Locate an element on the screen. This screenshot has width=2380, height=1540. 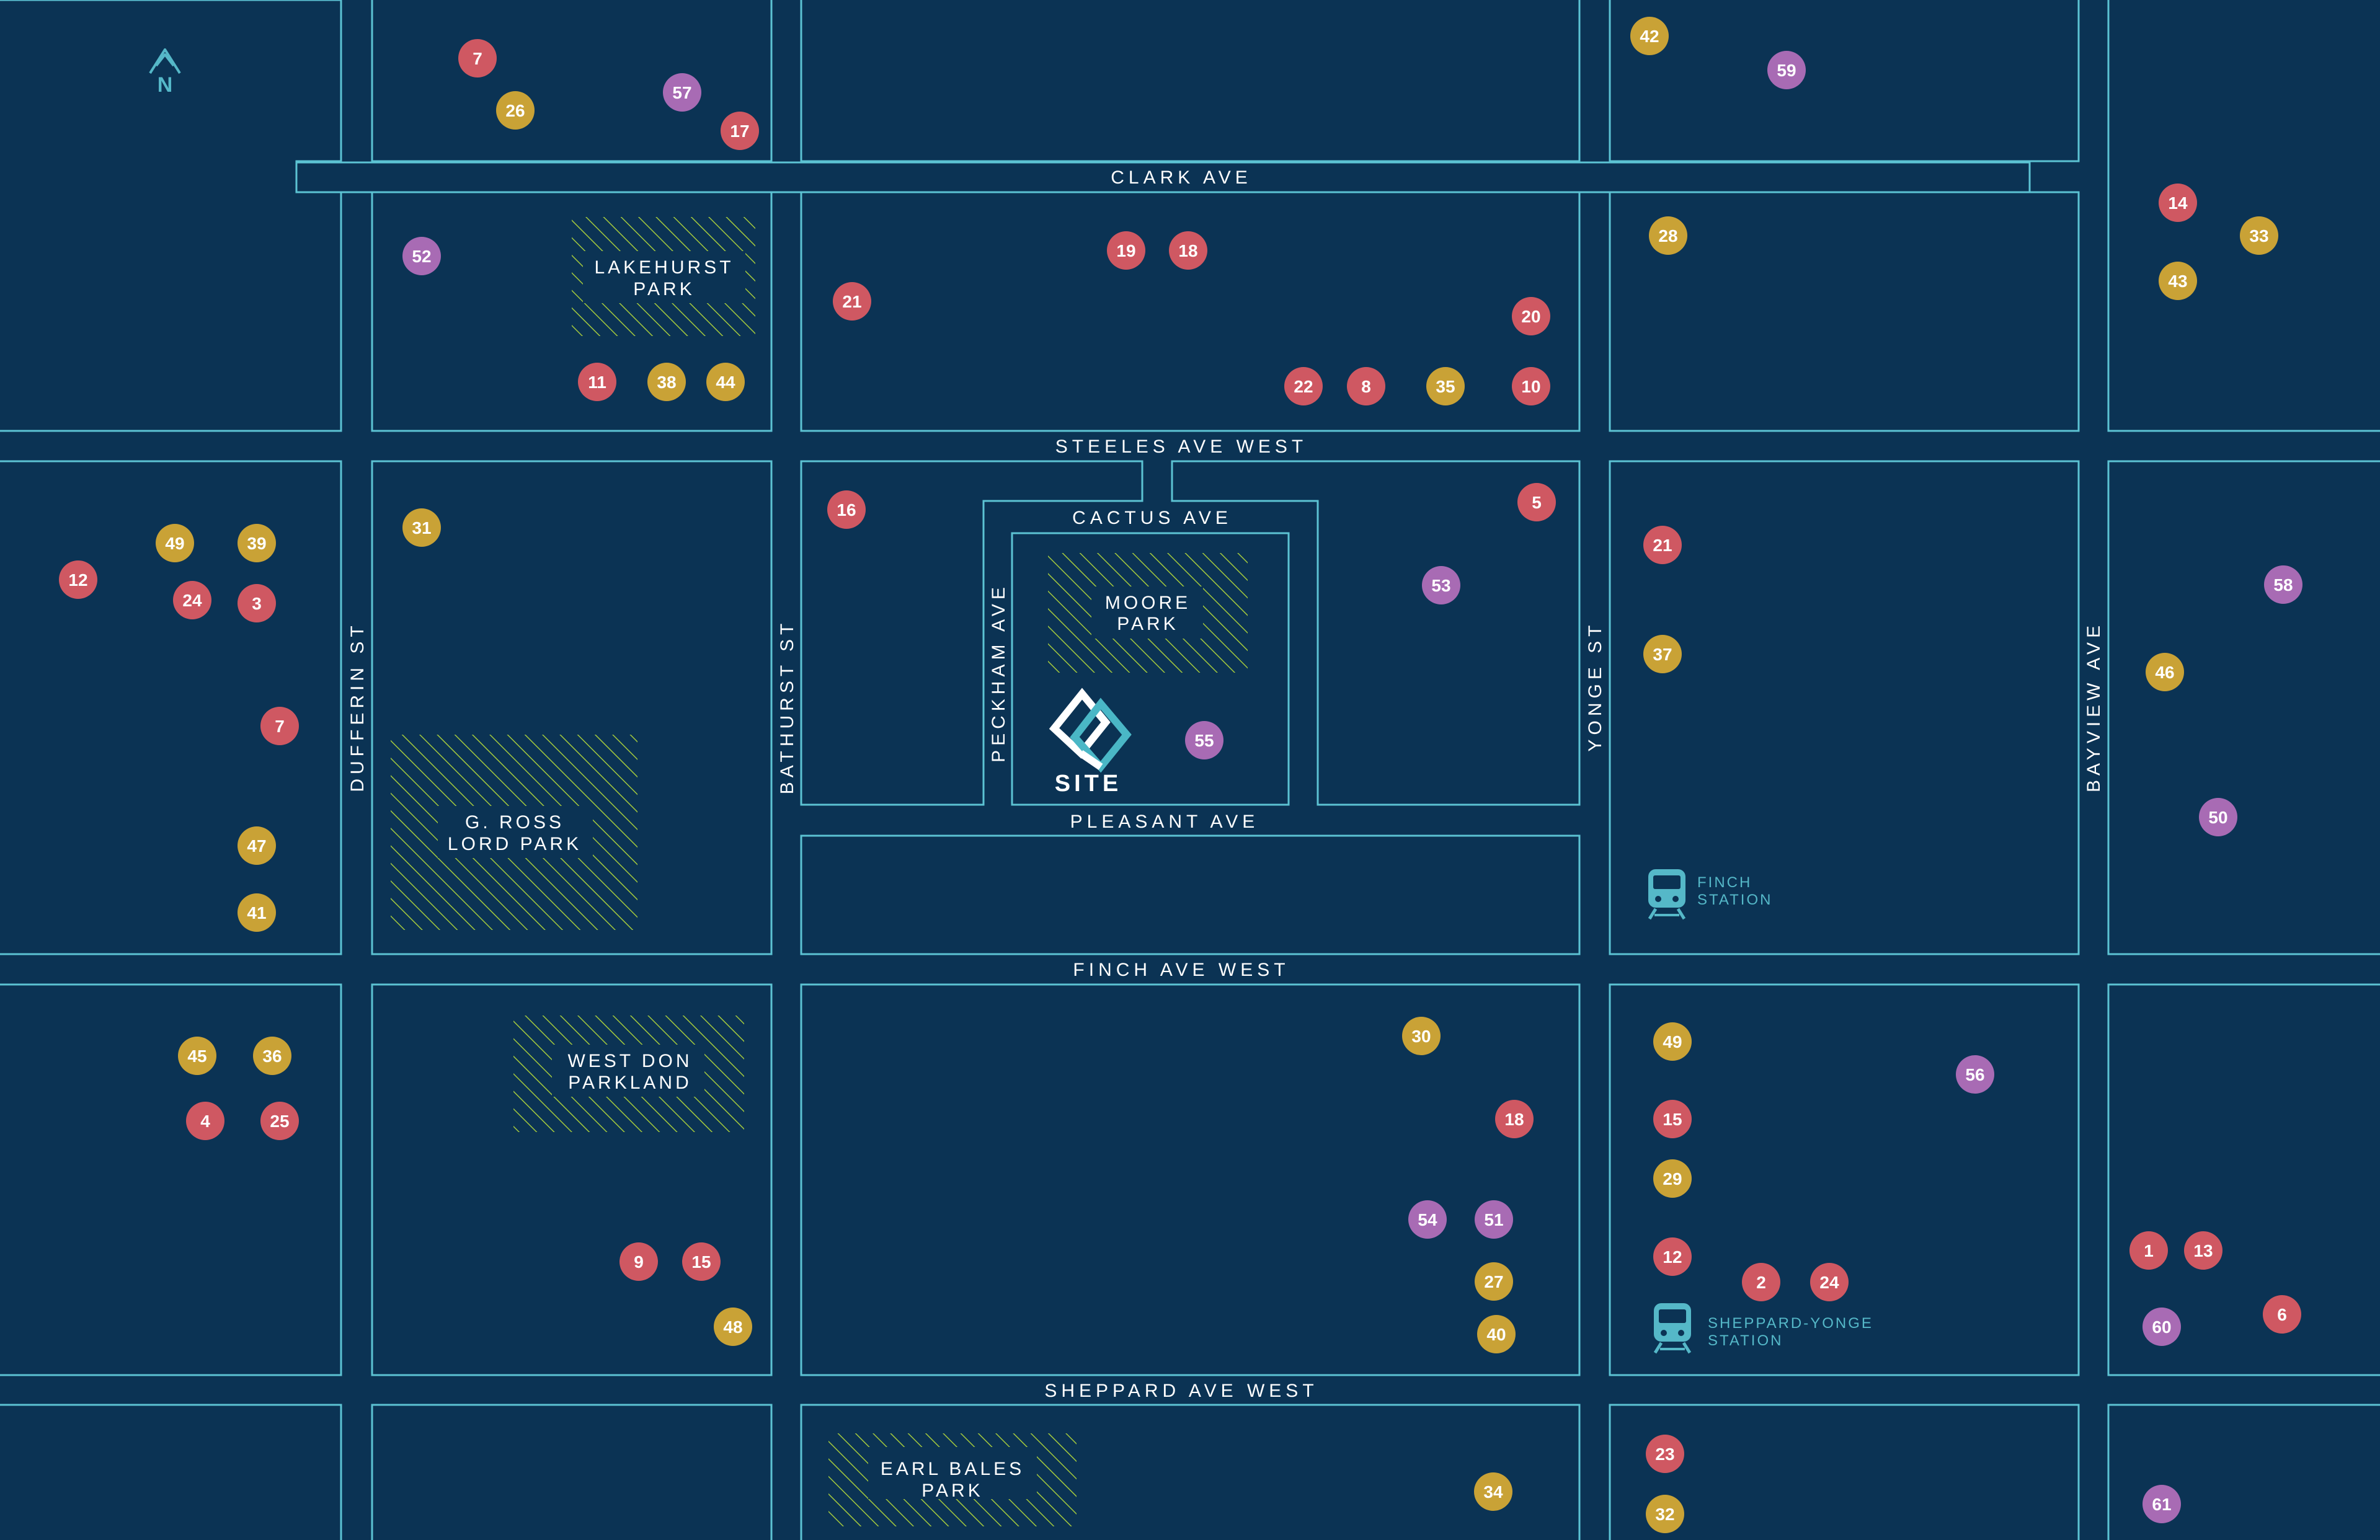
marker-number: 12 is located at coordinates (77, 580).